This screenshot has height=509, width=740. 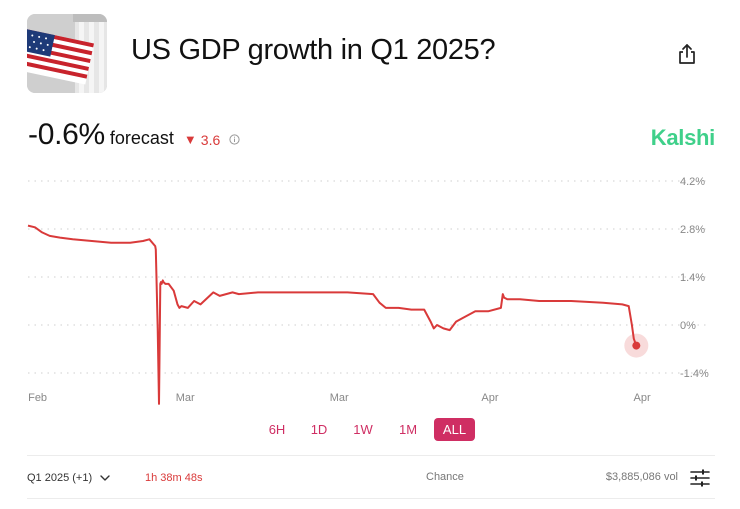 What do you see at coordinates (60, 477) in the screenshot?
I see `contract-label: Q1 2025 (+1)` at bounding box center [60, 477].